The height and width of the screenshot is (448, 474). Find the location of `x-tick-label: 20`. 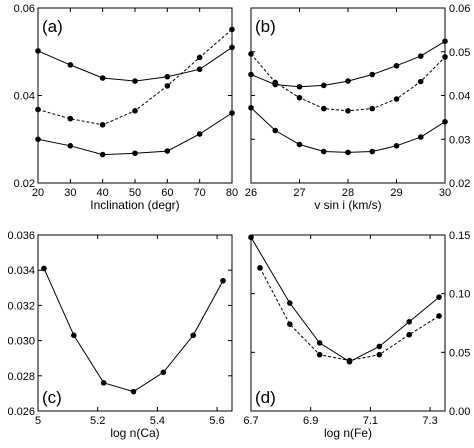

x-tick-label: 20 is located at coordinates (38, 193).